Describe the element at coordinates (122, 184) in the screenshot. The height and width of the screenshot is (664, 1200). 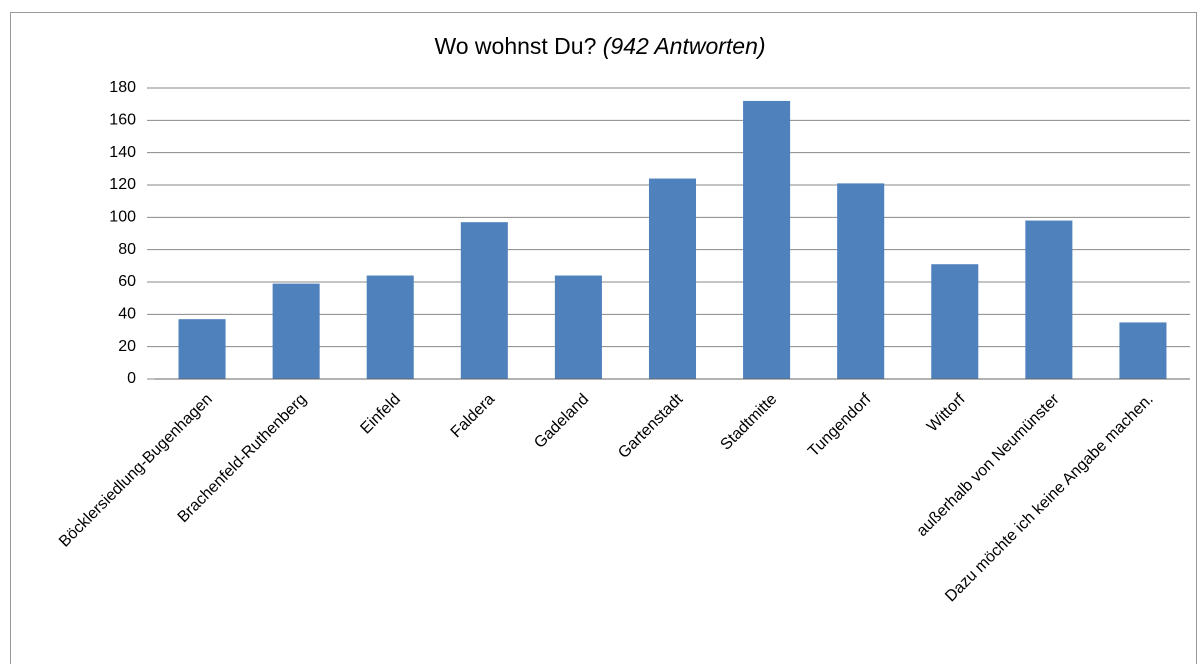
I see `y-tick-label: 120` at that location.